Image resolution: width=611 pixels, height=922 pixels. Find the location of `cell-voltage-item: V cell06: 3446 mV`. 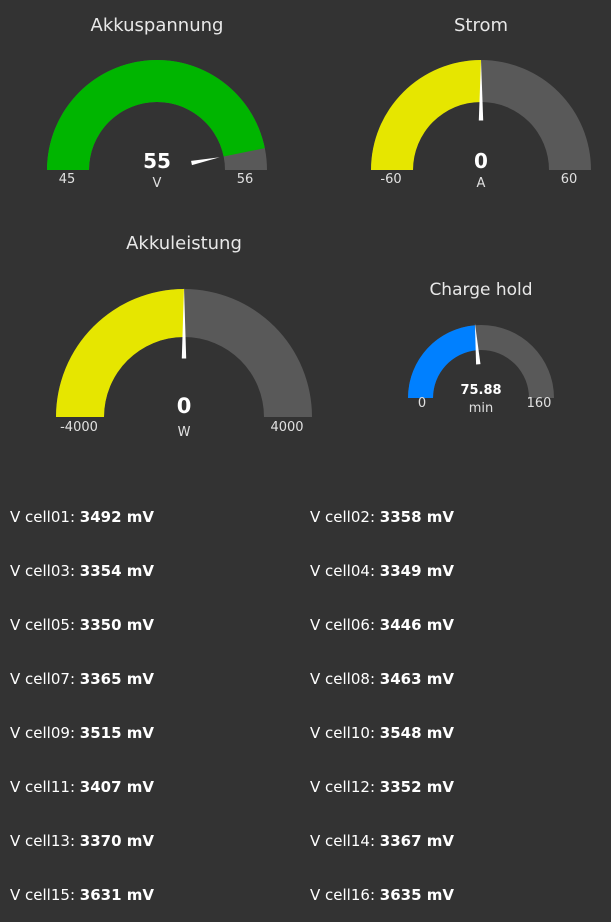

cell-voltage-item: V cell06: 3446 mV is located at coordinates (382, 625).